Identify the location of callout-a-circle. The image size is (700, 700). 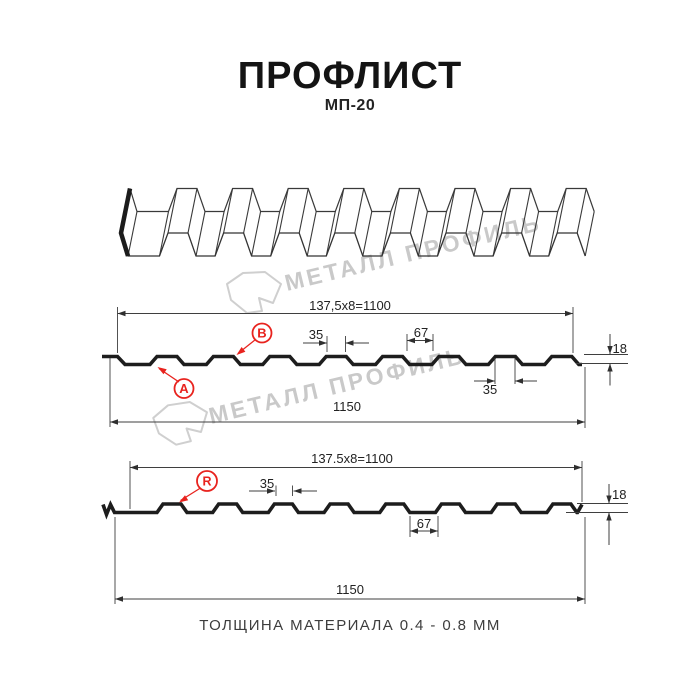
(184, 388).